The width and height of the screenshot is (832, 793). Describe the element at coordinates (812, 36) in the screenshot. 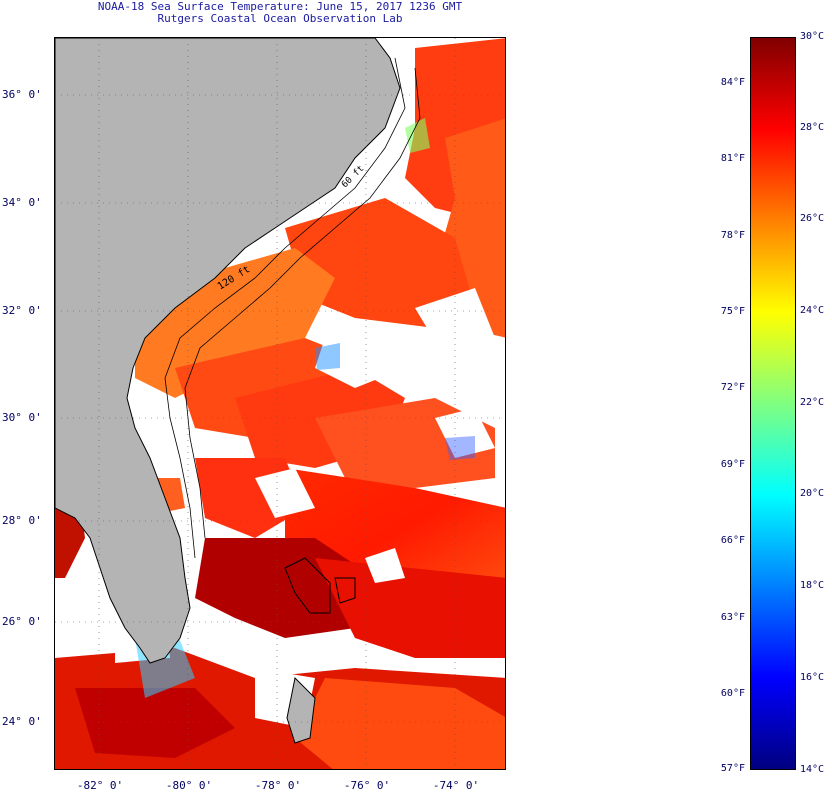

I see `colorbar-c-label: 30°C` at that location.